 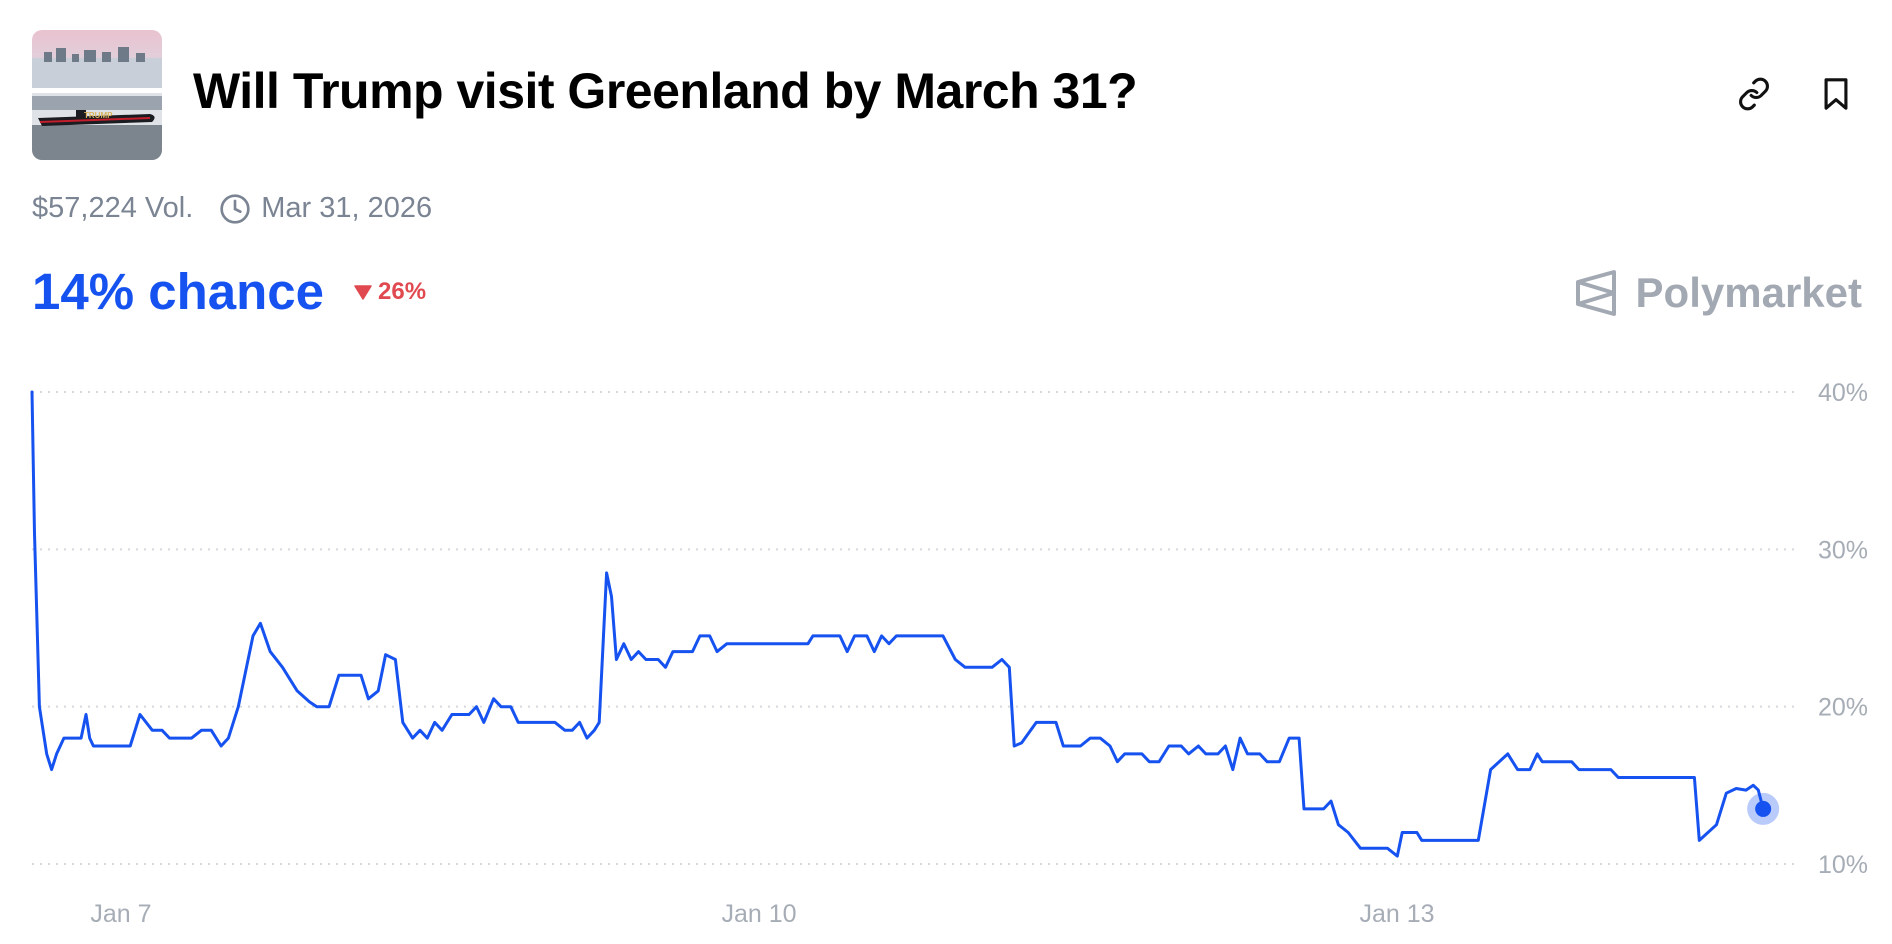 I want to click on down-triangle-icon, so click(x=363, y=292).